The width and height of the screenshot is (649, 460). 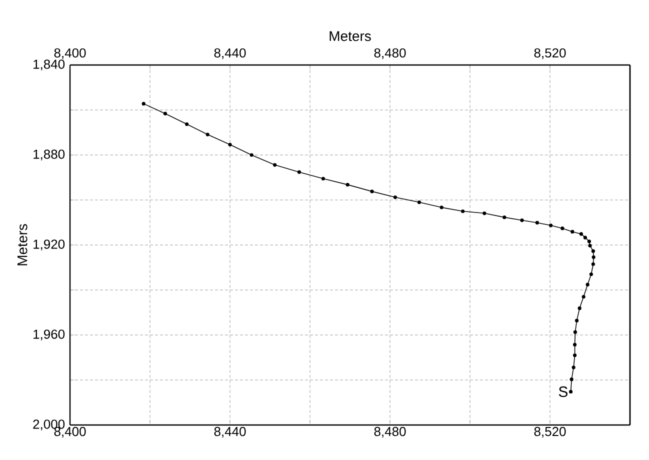 What do you see at coordinates (563, 391) in the screenshot?
I see `annotation: S` at bounding box center [563, 391].